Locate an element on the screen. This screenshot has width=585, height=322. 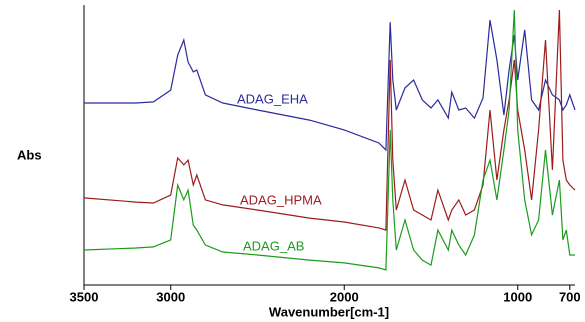
x-tick-label: 700 is located at coordinates (570, 296).